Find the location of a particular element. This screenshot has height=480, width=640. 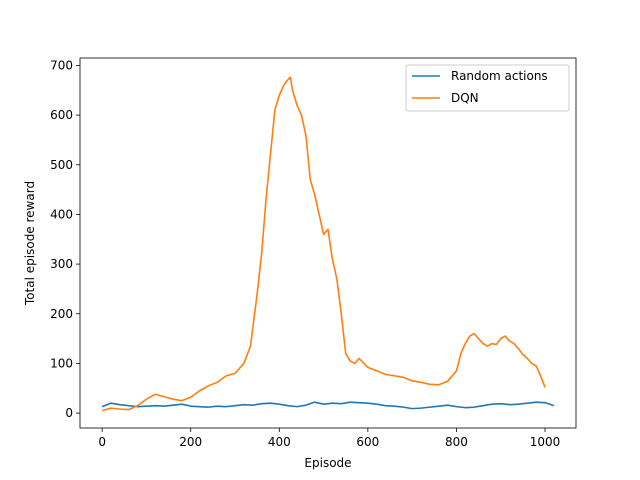

y-tick-label: 600 is located at coordinates (61, 115).